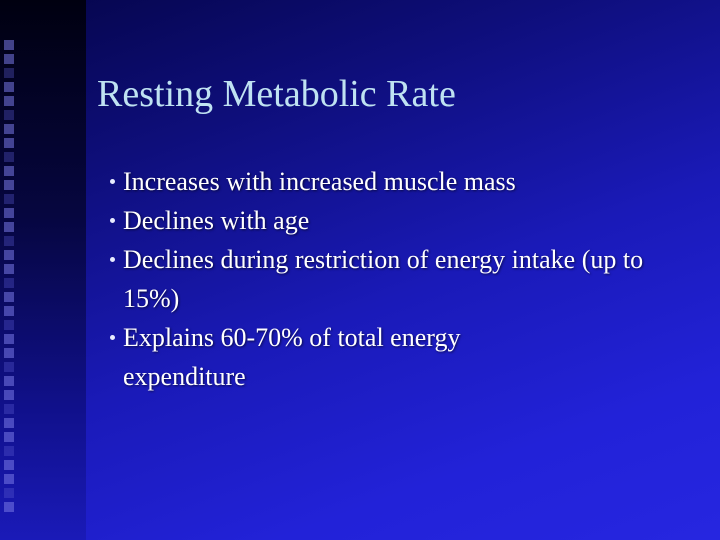  Describe the element at coordinates (319, 181) in the screenshot. I see `bullet-text: Increases with increased muscle mass` at that location.